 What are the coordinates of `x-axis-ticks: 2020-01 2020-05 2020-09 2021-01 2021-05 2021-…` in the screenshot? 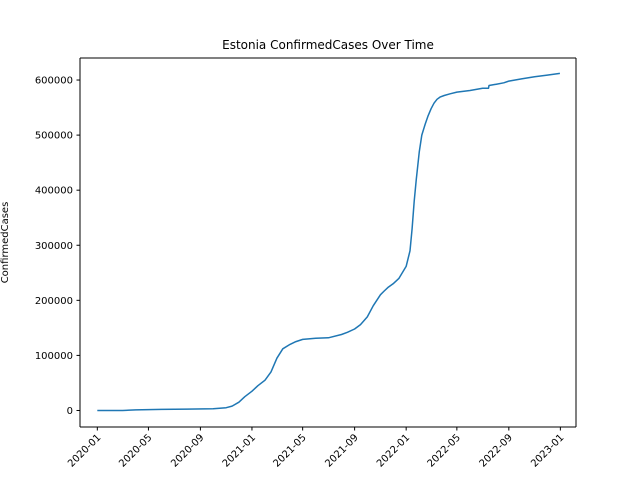 It's located at (316, 448).